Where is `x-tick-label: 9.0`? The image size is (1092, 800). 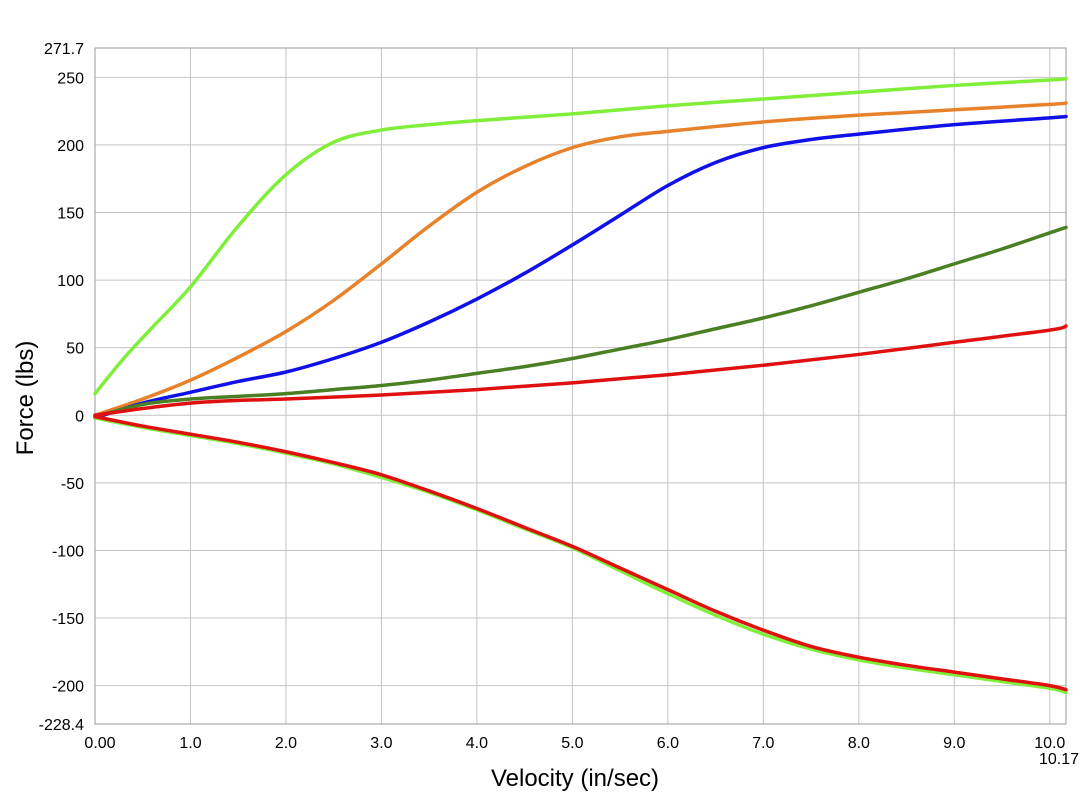 x-tick-label: 9.0 is located at coordinates (954, 743).